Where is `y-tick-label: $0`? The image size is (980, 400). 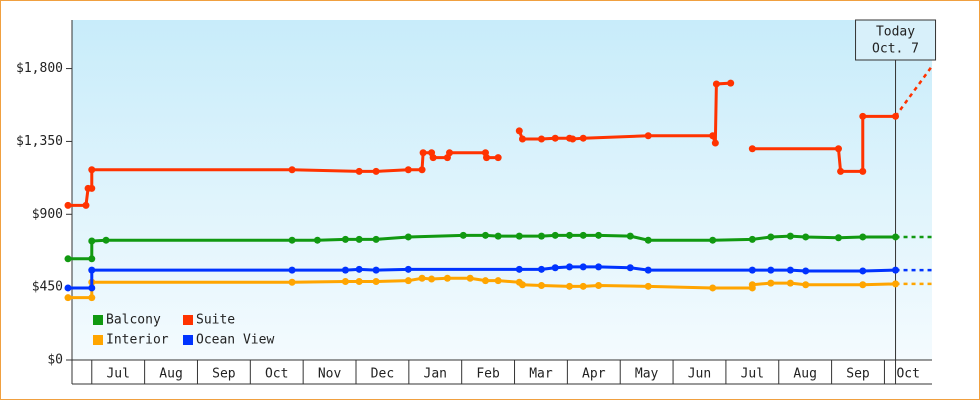 y-tick-label: $0 is located at coordinates (55, 360).